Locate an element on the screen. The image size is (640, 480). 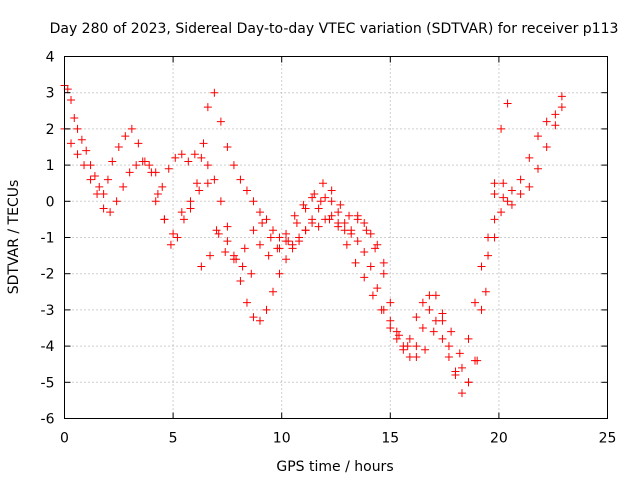
y-tick-label: 3 is located at coordinates (50, 94).